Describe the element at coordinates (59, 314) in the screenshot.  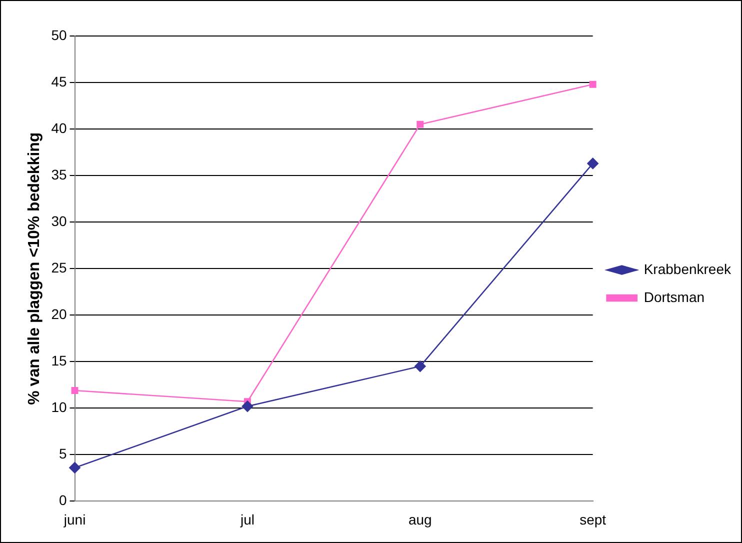
I see `y-tick-label: 20` at that location.